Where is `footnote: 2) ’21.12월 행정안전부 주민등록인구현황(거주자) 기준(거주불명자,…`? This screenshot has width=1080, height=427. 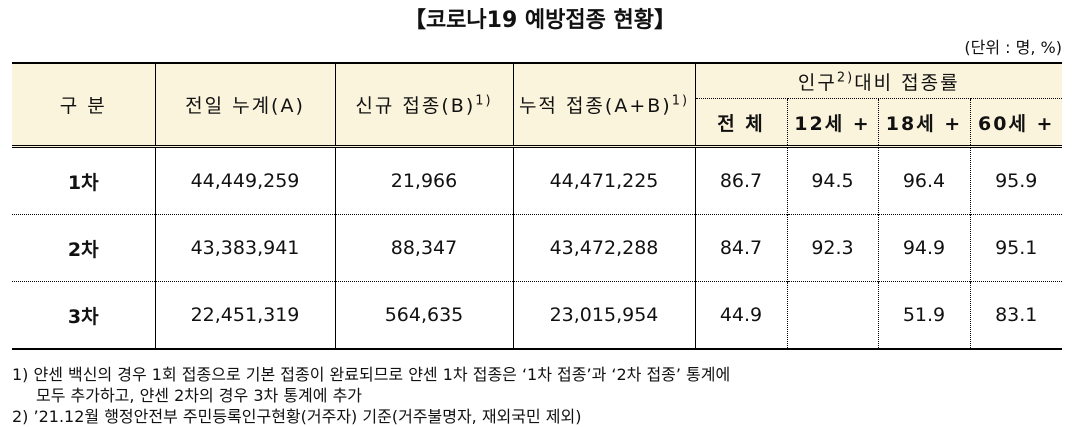
footnote: 2) ’21.12월 행정안전부 주민등록인구현황(거주자) 기준(거주불명자,… is located at coordinates (297, 416).